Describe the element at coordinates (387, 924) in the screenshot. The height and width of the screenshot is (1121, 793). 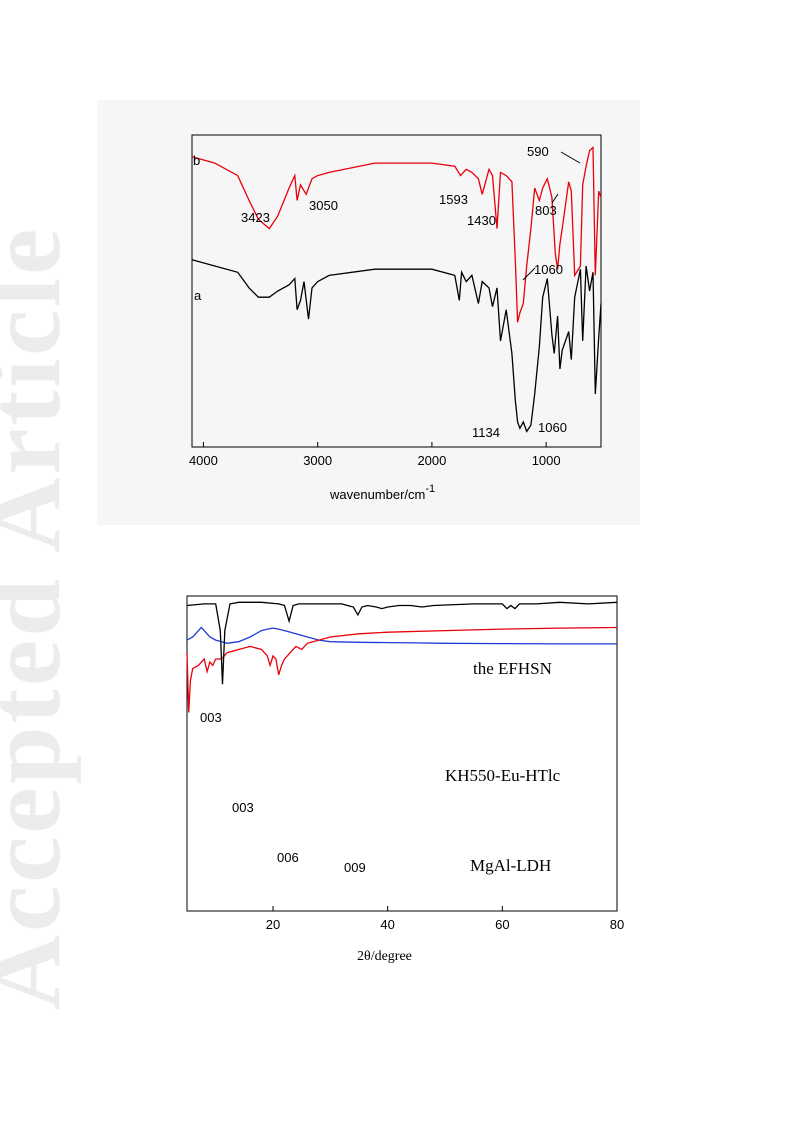
I see `xrd-x-tick-label-40: 40` at that location.